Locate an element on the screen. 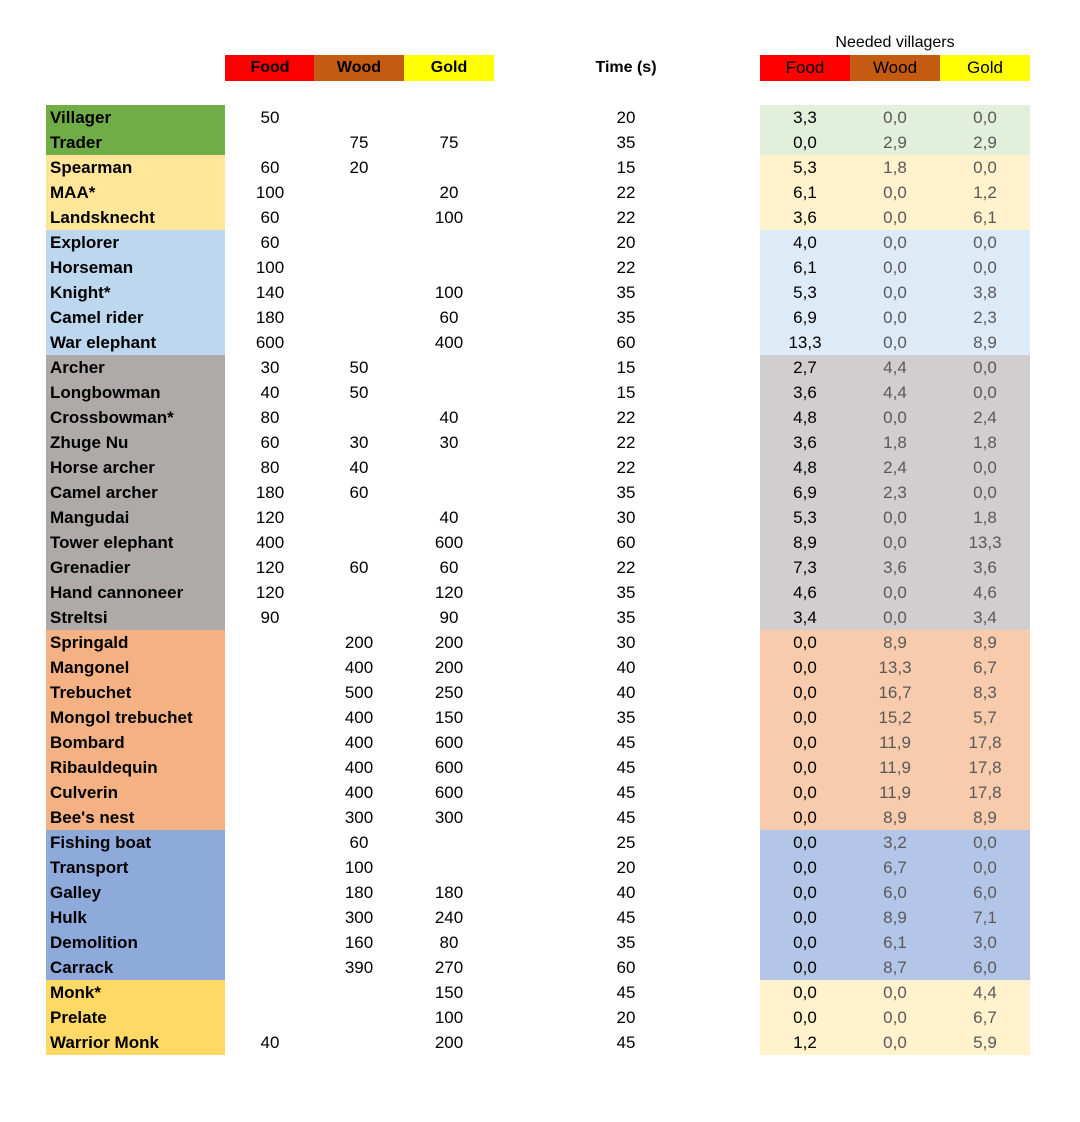 The width and height of the screenshot is (1080, 1122). unit-name: War elephant is located at coordinates (135, 342).